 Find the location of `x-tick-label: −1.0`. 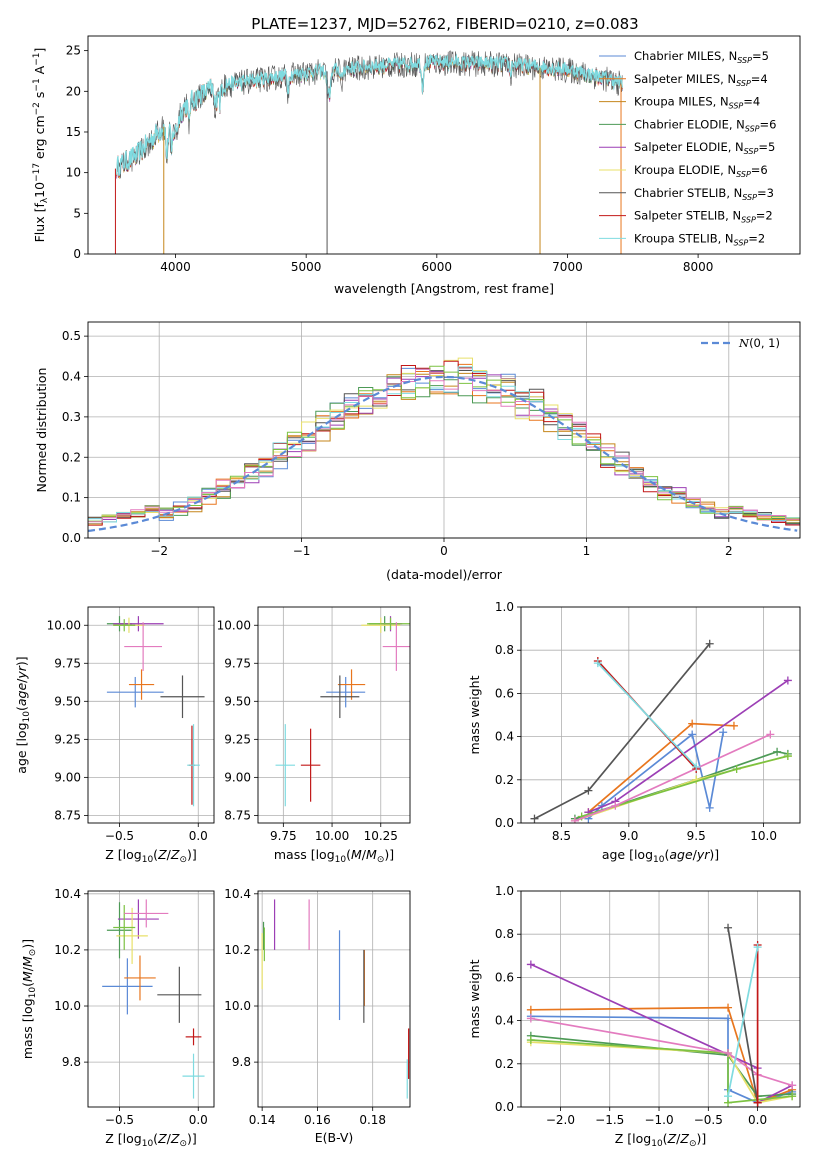

x-tick-label: −1.0 is located at coordinates (658, 1120).